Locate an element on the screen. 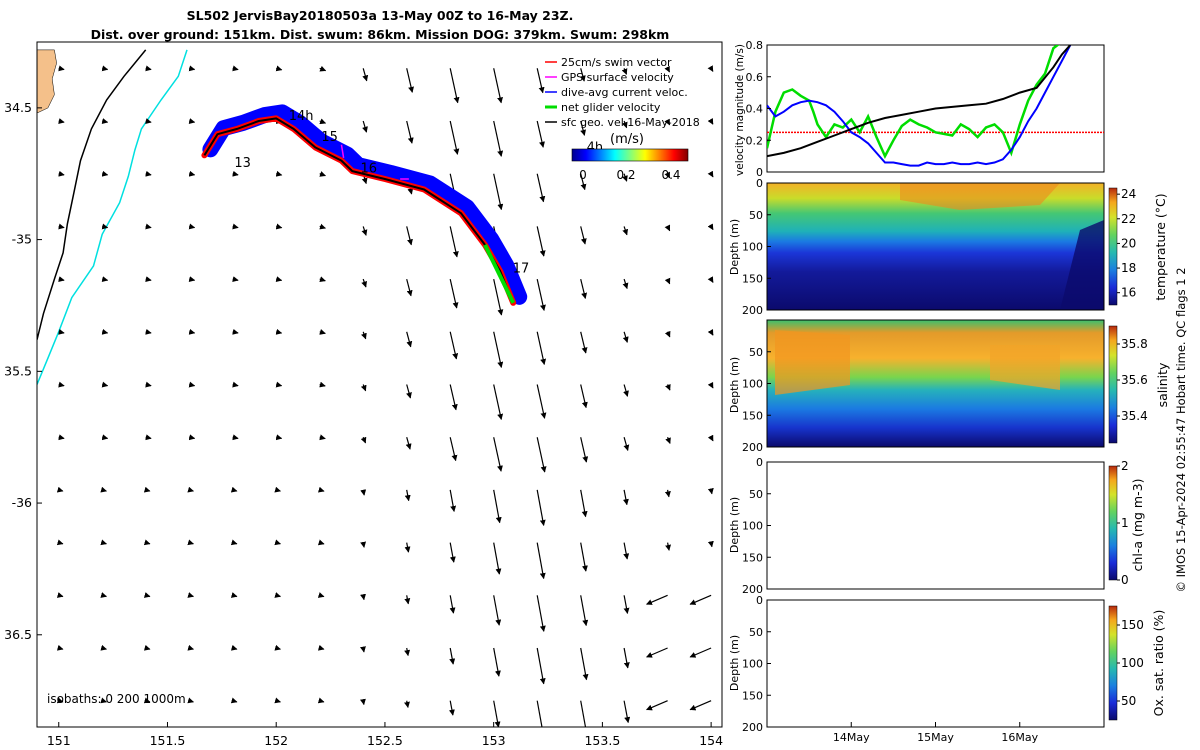 The width and height of the screenshot is (1200, 750). depth-tick-label: 200 is located at coordinates (752, 310).